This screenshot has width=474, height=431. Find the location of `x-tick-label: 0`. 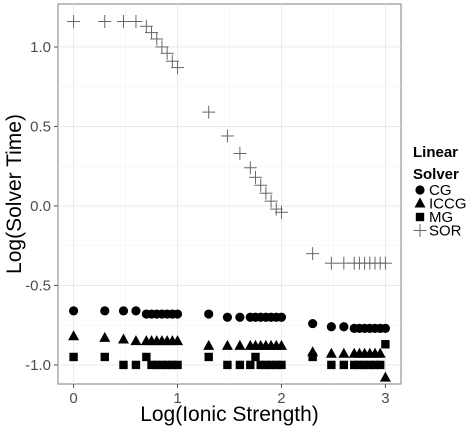

x-tick-label: 0 is located at coordinates (73, 398).